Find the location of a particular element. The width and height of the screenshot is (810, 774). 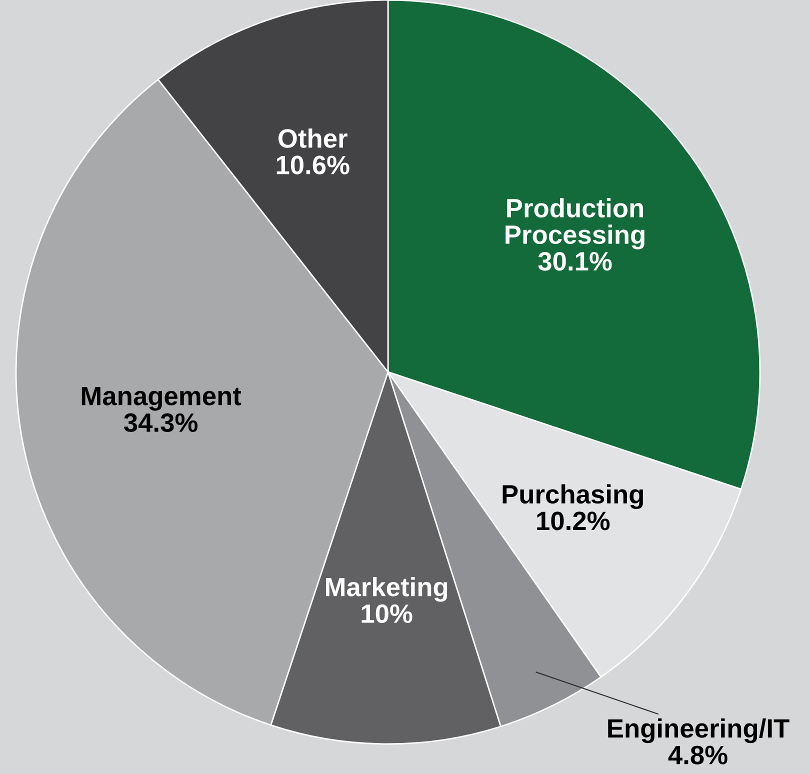

data-label: 4.8% is located at coordinates (698, 755).